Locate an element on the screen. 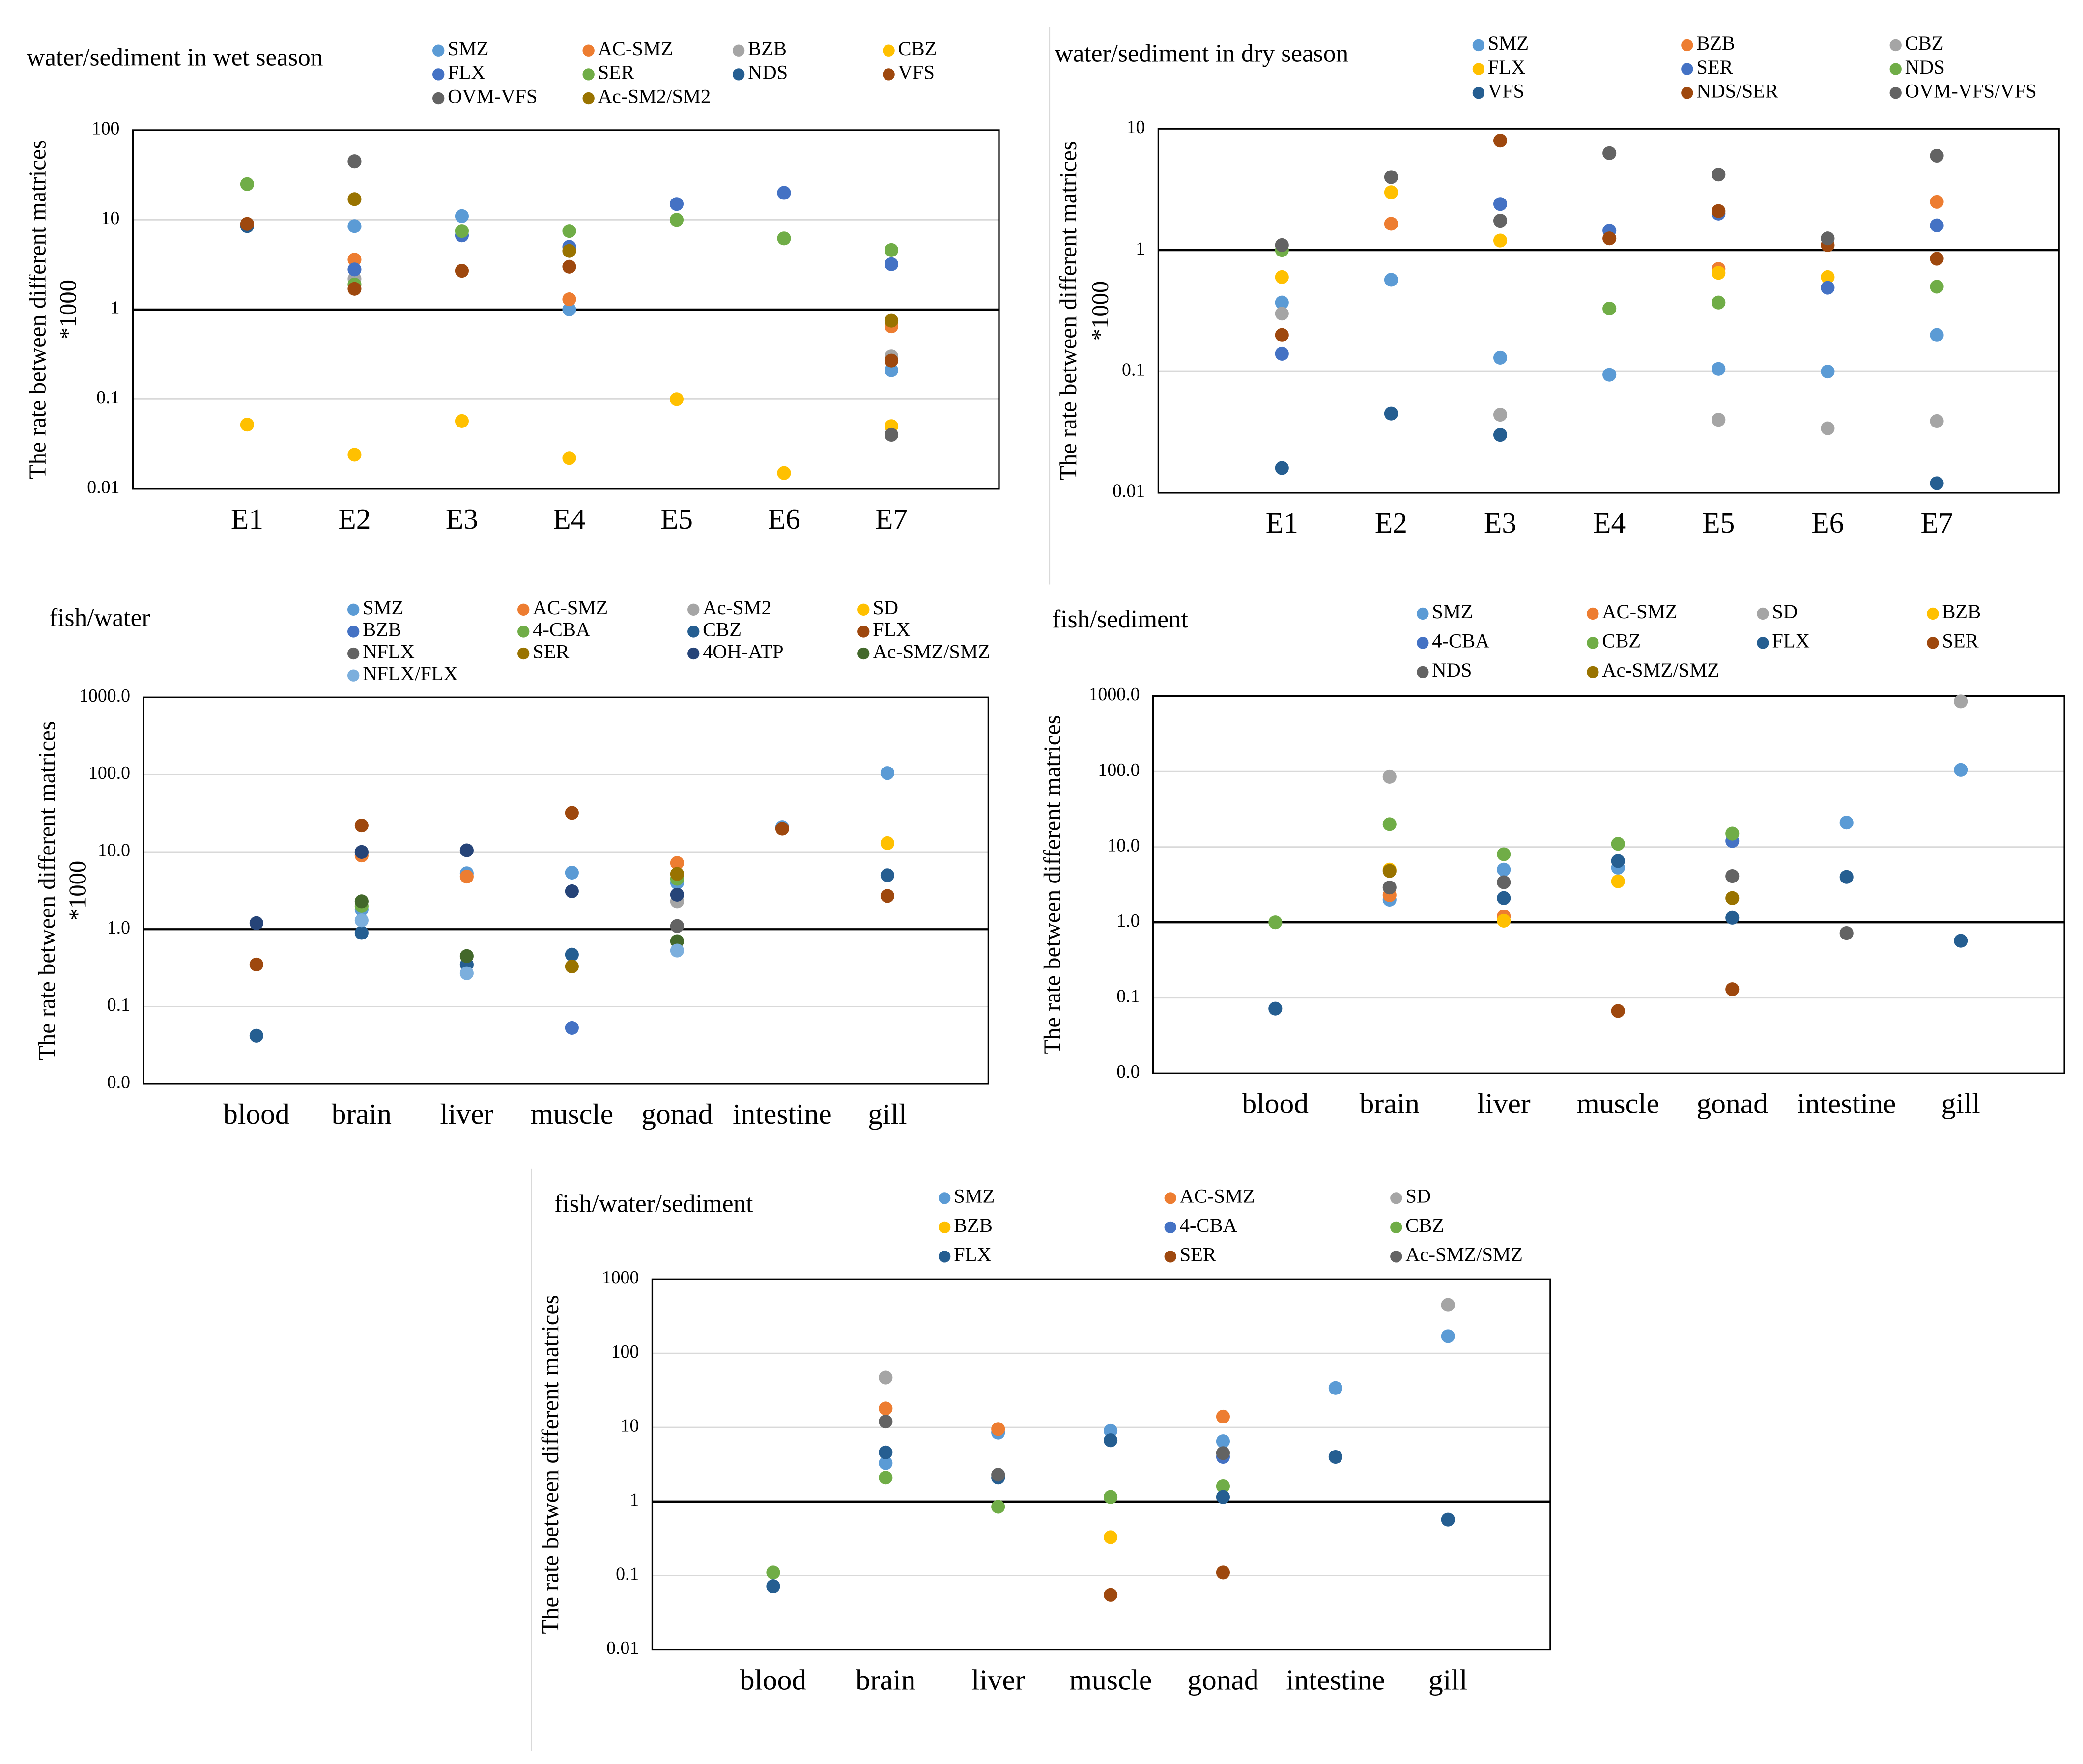 The image size is (2083, 1764). y-axis-label: The rate between different matrices is located at coordinates (1068, 311).